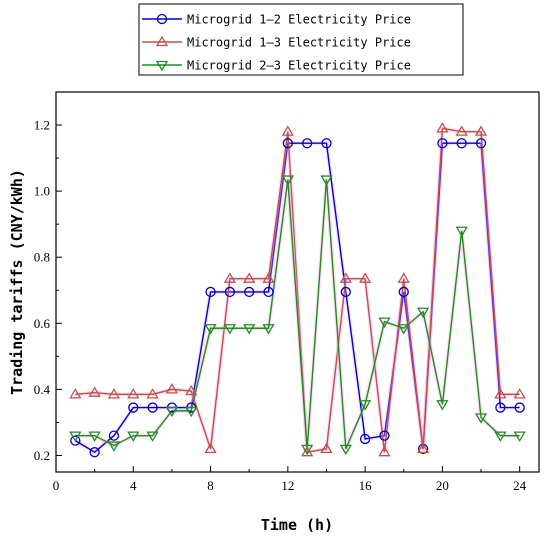 This screenshot has width=550, height=540. Describe the element at coordinates (17, 282) in the screenshot. I see `y-axis-title: Trading tariffs (CNY/kWh)` at that location.